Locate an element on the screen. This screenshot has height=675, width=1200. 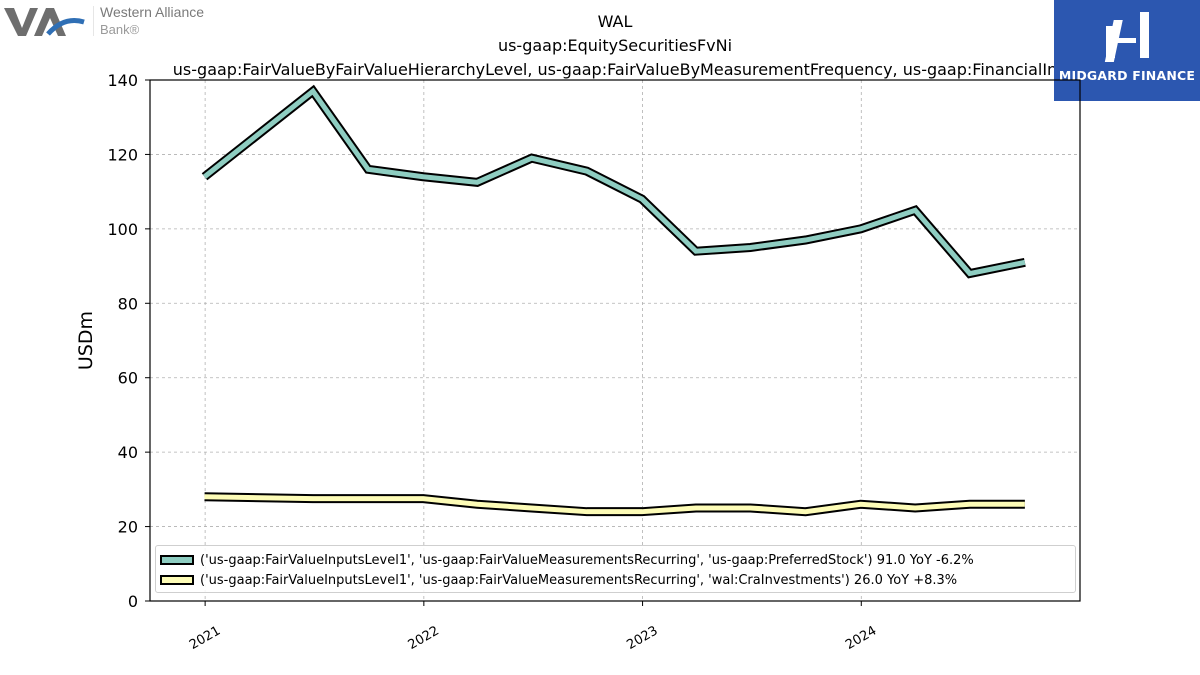
title-line-2: us-gaap:EquitySecuritiesFvNi is located at coordinates (615, 45).